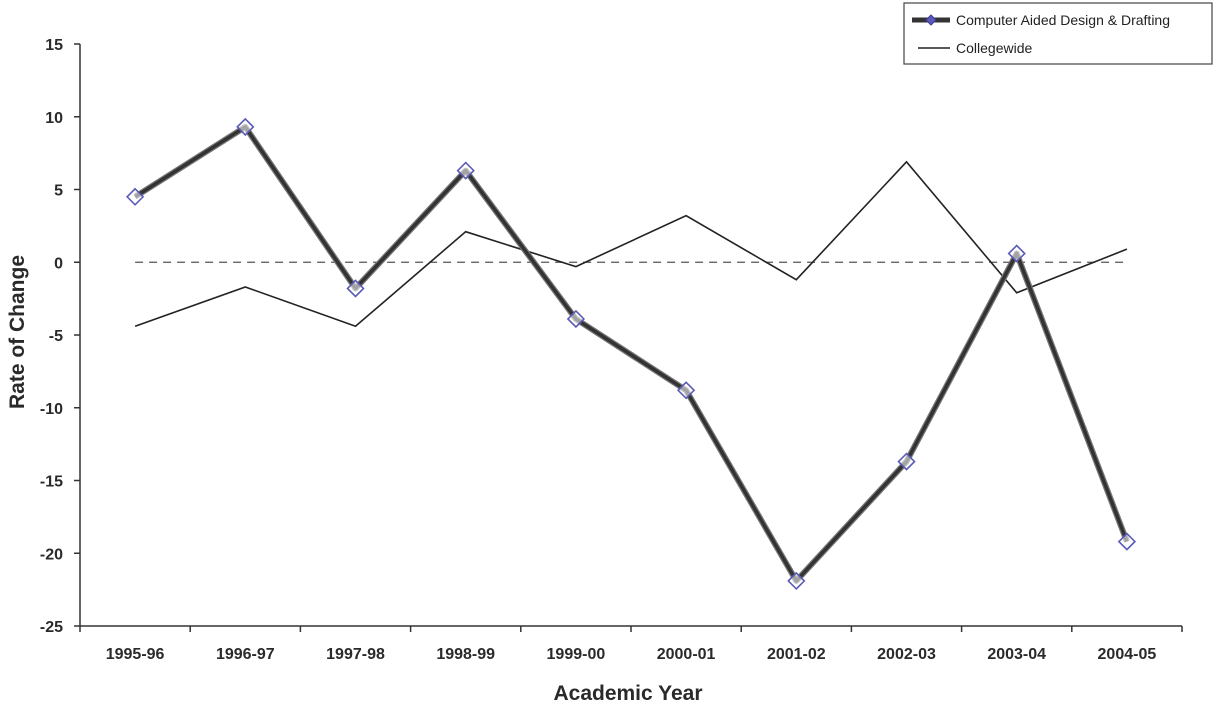 This screenshot has width=1220, height=711. I want to click on x-tick-label: 2003-04, so click(1016, 654).